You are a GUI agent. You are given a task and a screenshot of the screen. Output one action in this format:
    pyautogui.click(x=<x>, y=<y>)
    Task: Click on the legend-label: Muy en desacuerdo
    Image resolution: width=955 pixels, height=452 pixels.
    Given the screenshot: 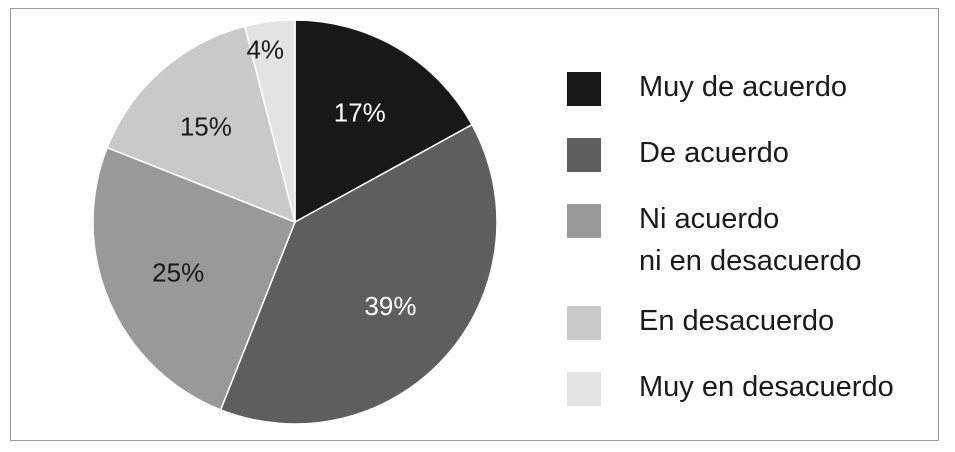 What is the action you would take?
    pyautogui.click(x=766, y=387)
    